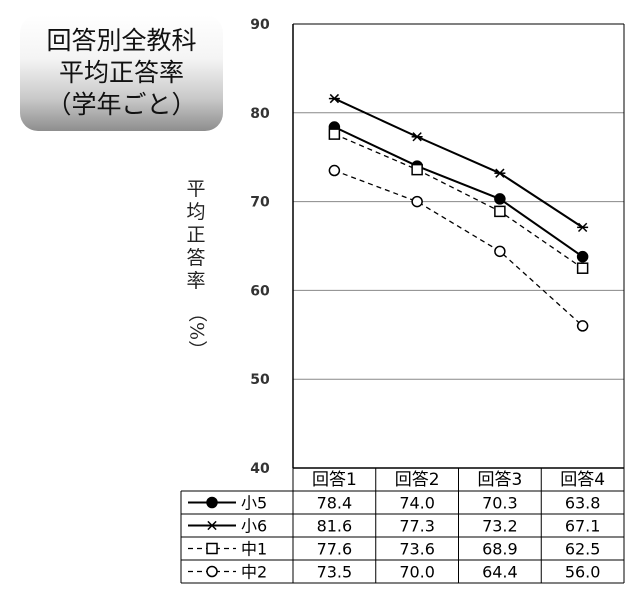 The height and width of the screenshot is (615, 636). What do you see at coordinates (334, 480) in the screenshot?
I see `category-label: 回答1` at bounding box center [334, 480].